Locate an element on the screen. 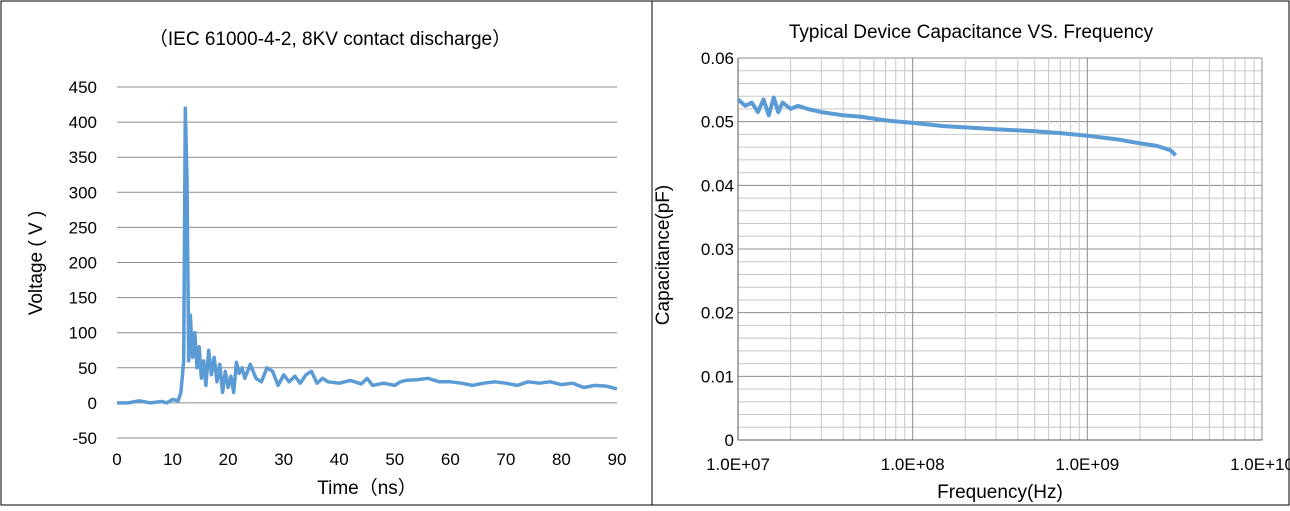 Image resolution: width=1290 pixels, height=511 pixels. data-series is located at coordinates (957, 126).